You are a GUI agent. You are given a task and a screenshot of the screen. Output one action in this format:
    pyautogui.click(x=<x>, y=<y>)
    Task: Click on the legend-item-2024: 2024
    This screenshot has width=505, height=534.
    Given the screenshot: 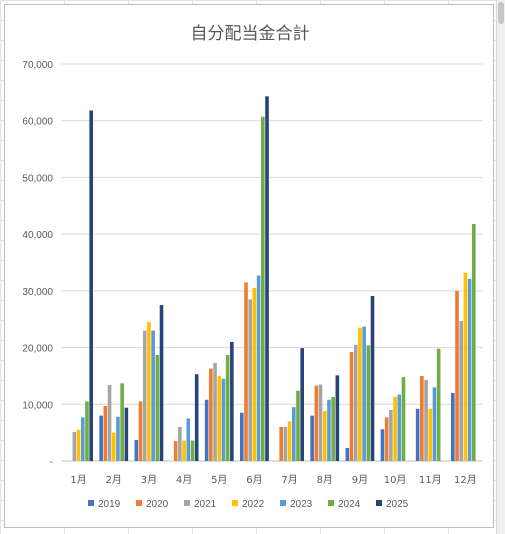 What is the action you would take?
    pyautogui.click(x=344, y=504)
    